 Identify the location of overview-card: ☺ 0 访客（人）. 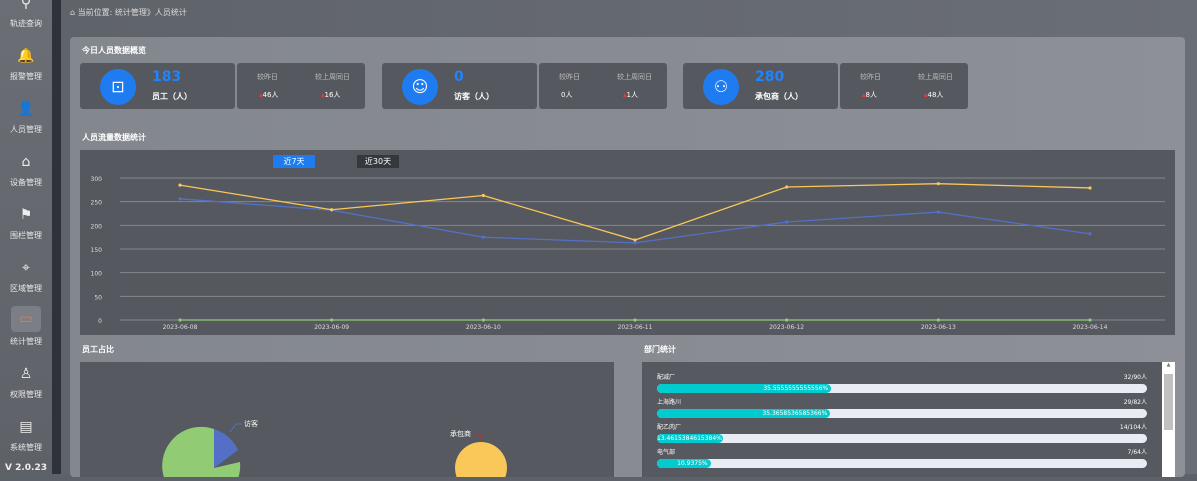
(459, 86).